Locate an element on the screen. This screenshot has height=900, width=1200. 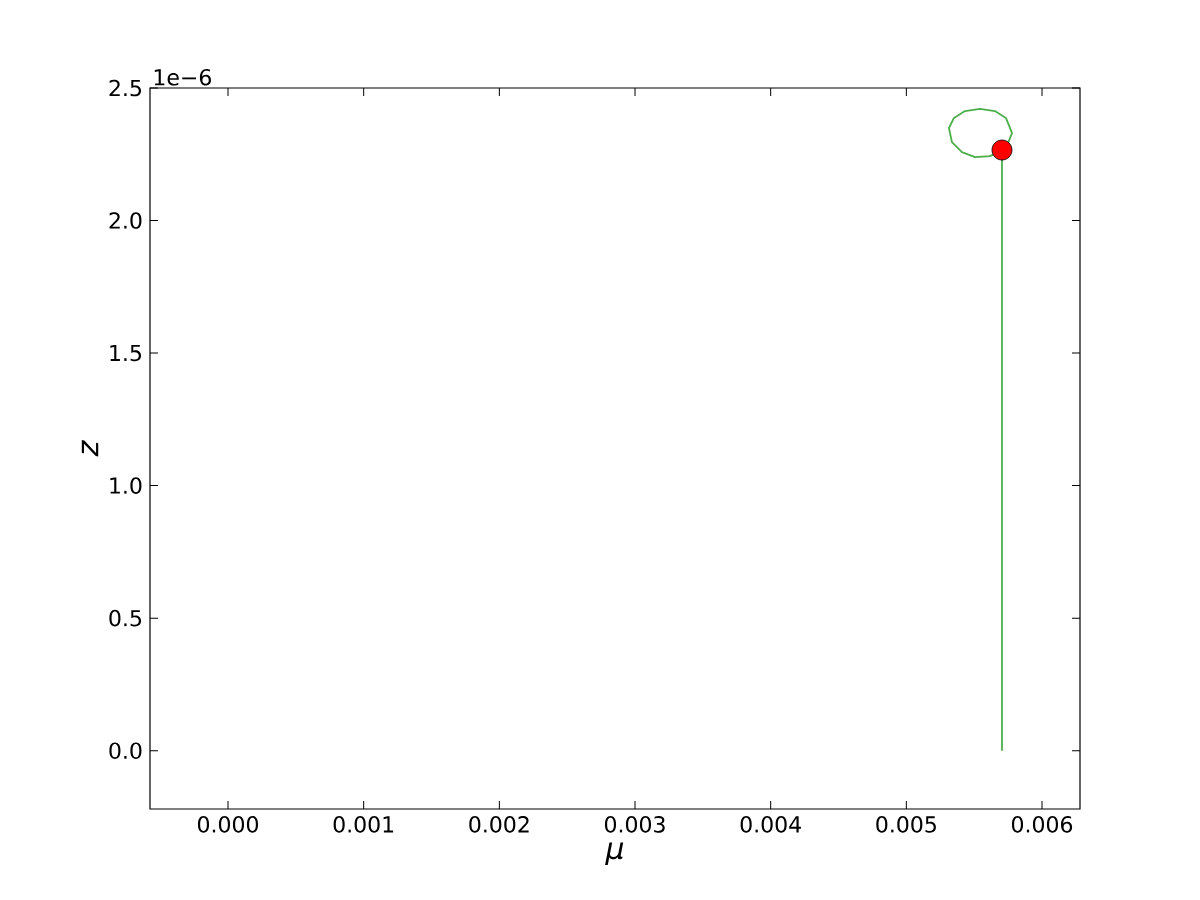
x-tick-label: 0.006 is located at coordinates (1042, 824).